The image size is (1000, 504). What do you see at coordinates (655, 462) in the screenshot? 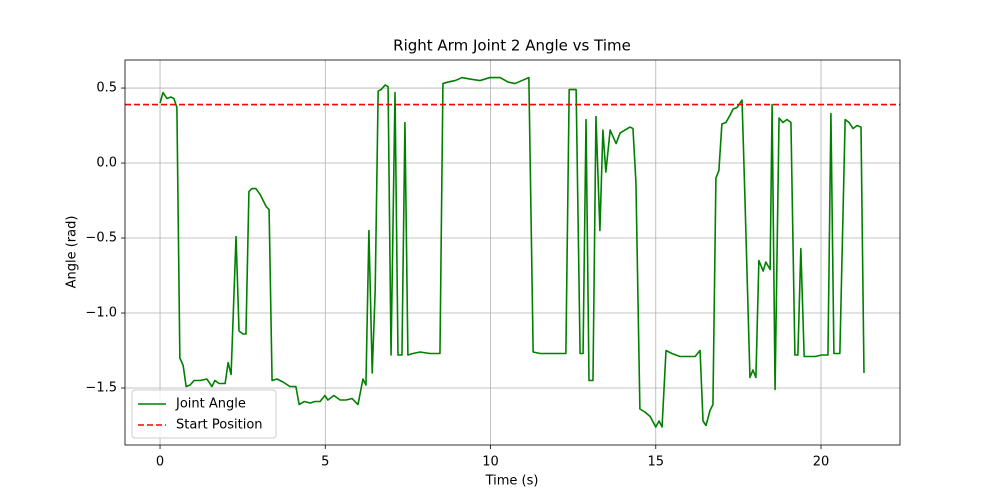
I see `x-tick-label: 15` at bounding box center [655, 462].